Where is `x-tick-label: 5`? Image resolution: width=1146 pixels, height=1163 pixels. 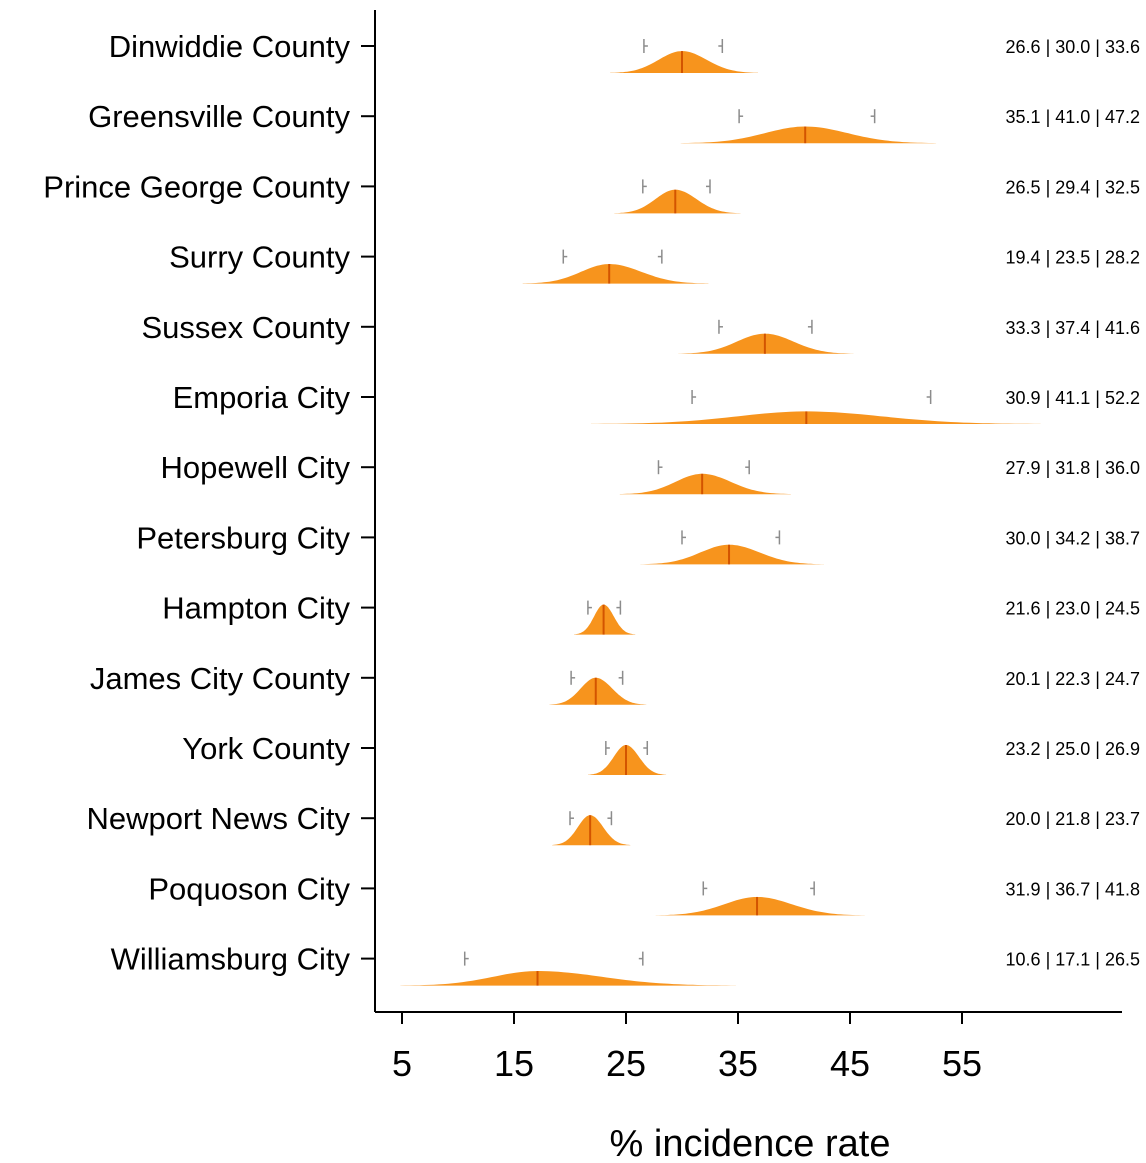
x-tick-label: 5 is located at coordinates (402, 1063).